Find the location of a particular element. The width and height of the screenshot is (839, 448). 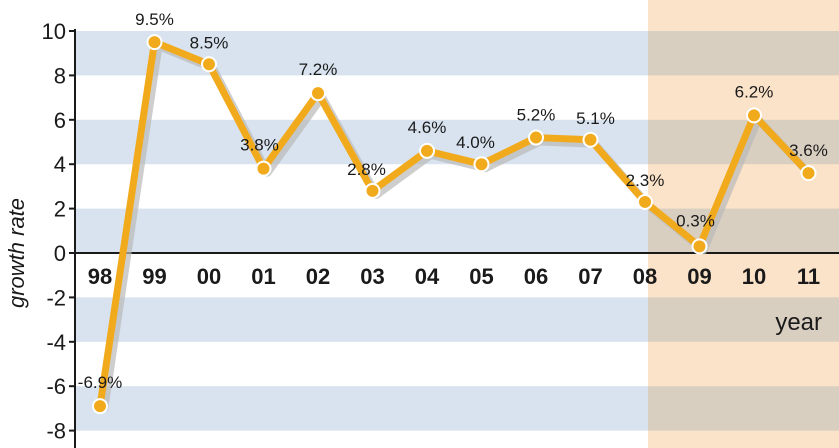

x-tick-label: 10 is located at coordinates (754, 276).